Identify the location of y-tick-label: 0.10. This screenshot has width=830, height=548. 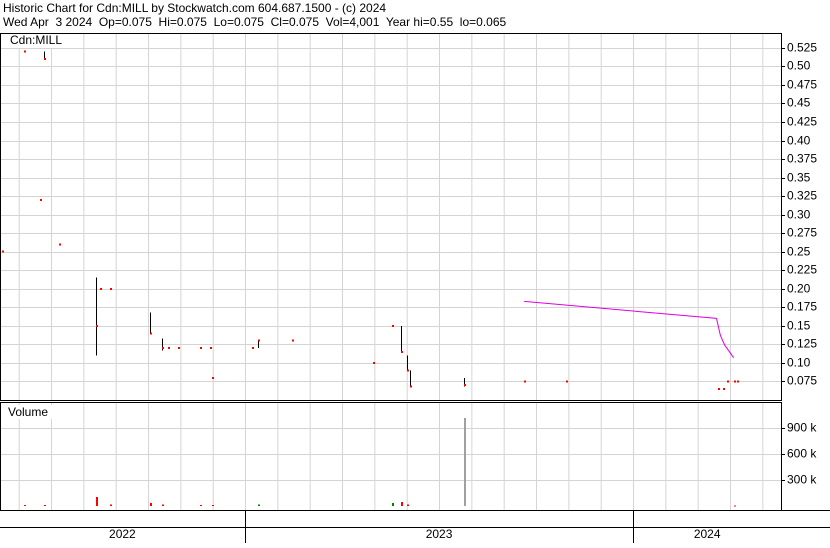
(799, 363).